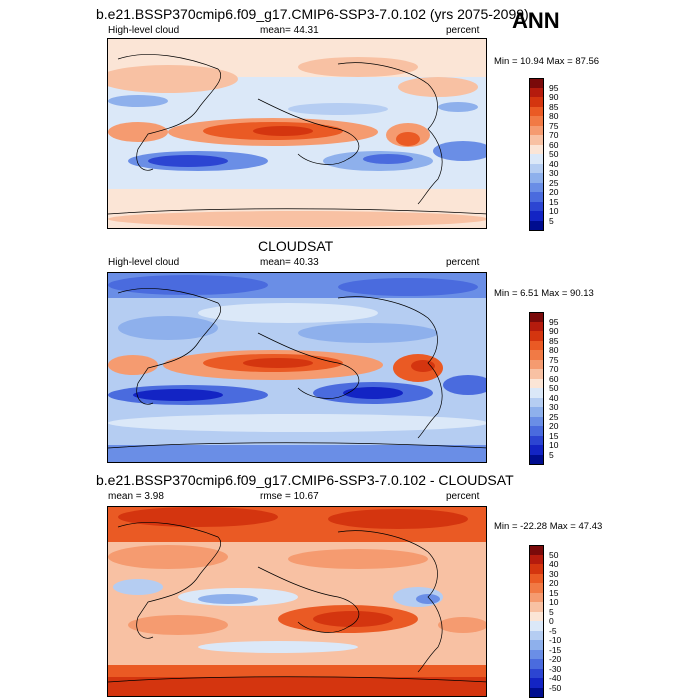 Image resolution: width=700 pixels, height=700 pixels. What do you see at coordinates (553, 630) in the screenshot?
I see `colorbar-tick-label: -5` at bounding box center [553, 630].